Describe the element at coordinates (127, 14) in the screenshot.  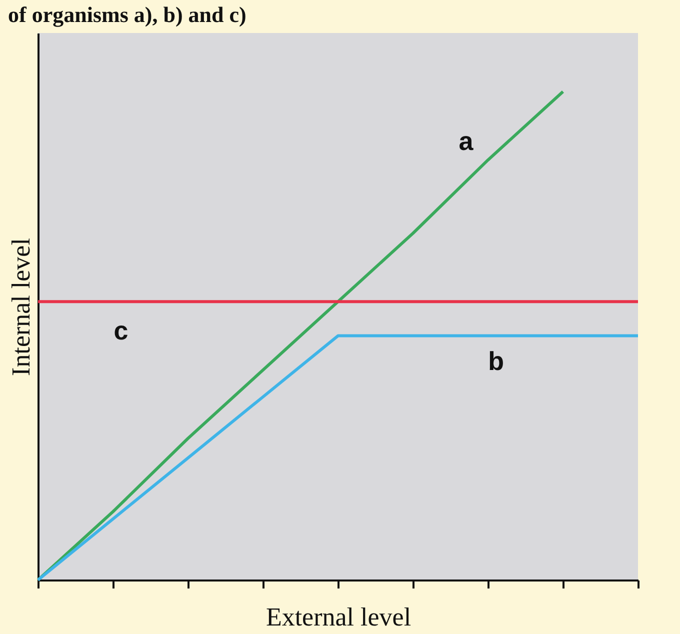
I see `chart-title: of organisms a), b) and c)` at that location.